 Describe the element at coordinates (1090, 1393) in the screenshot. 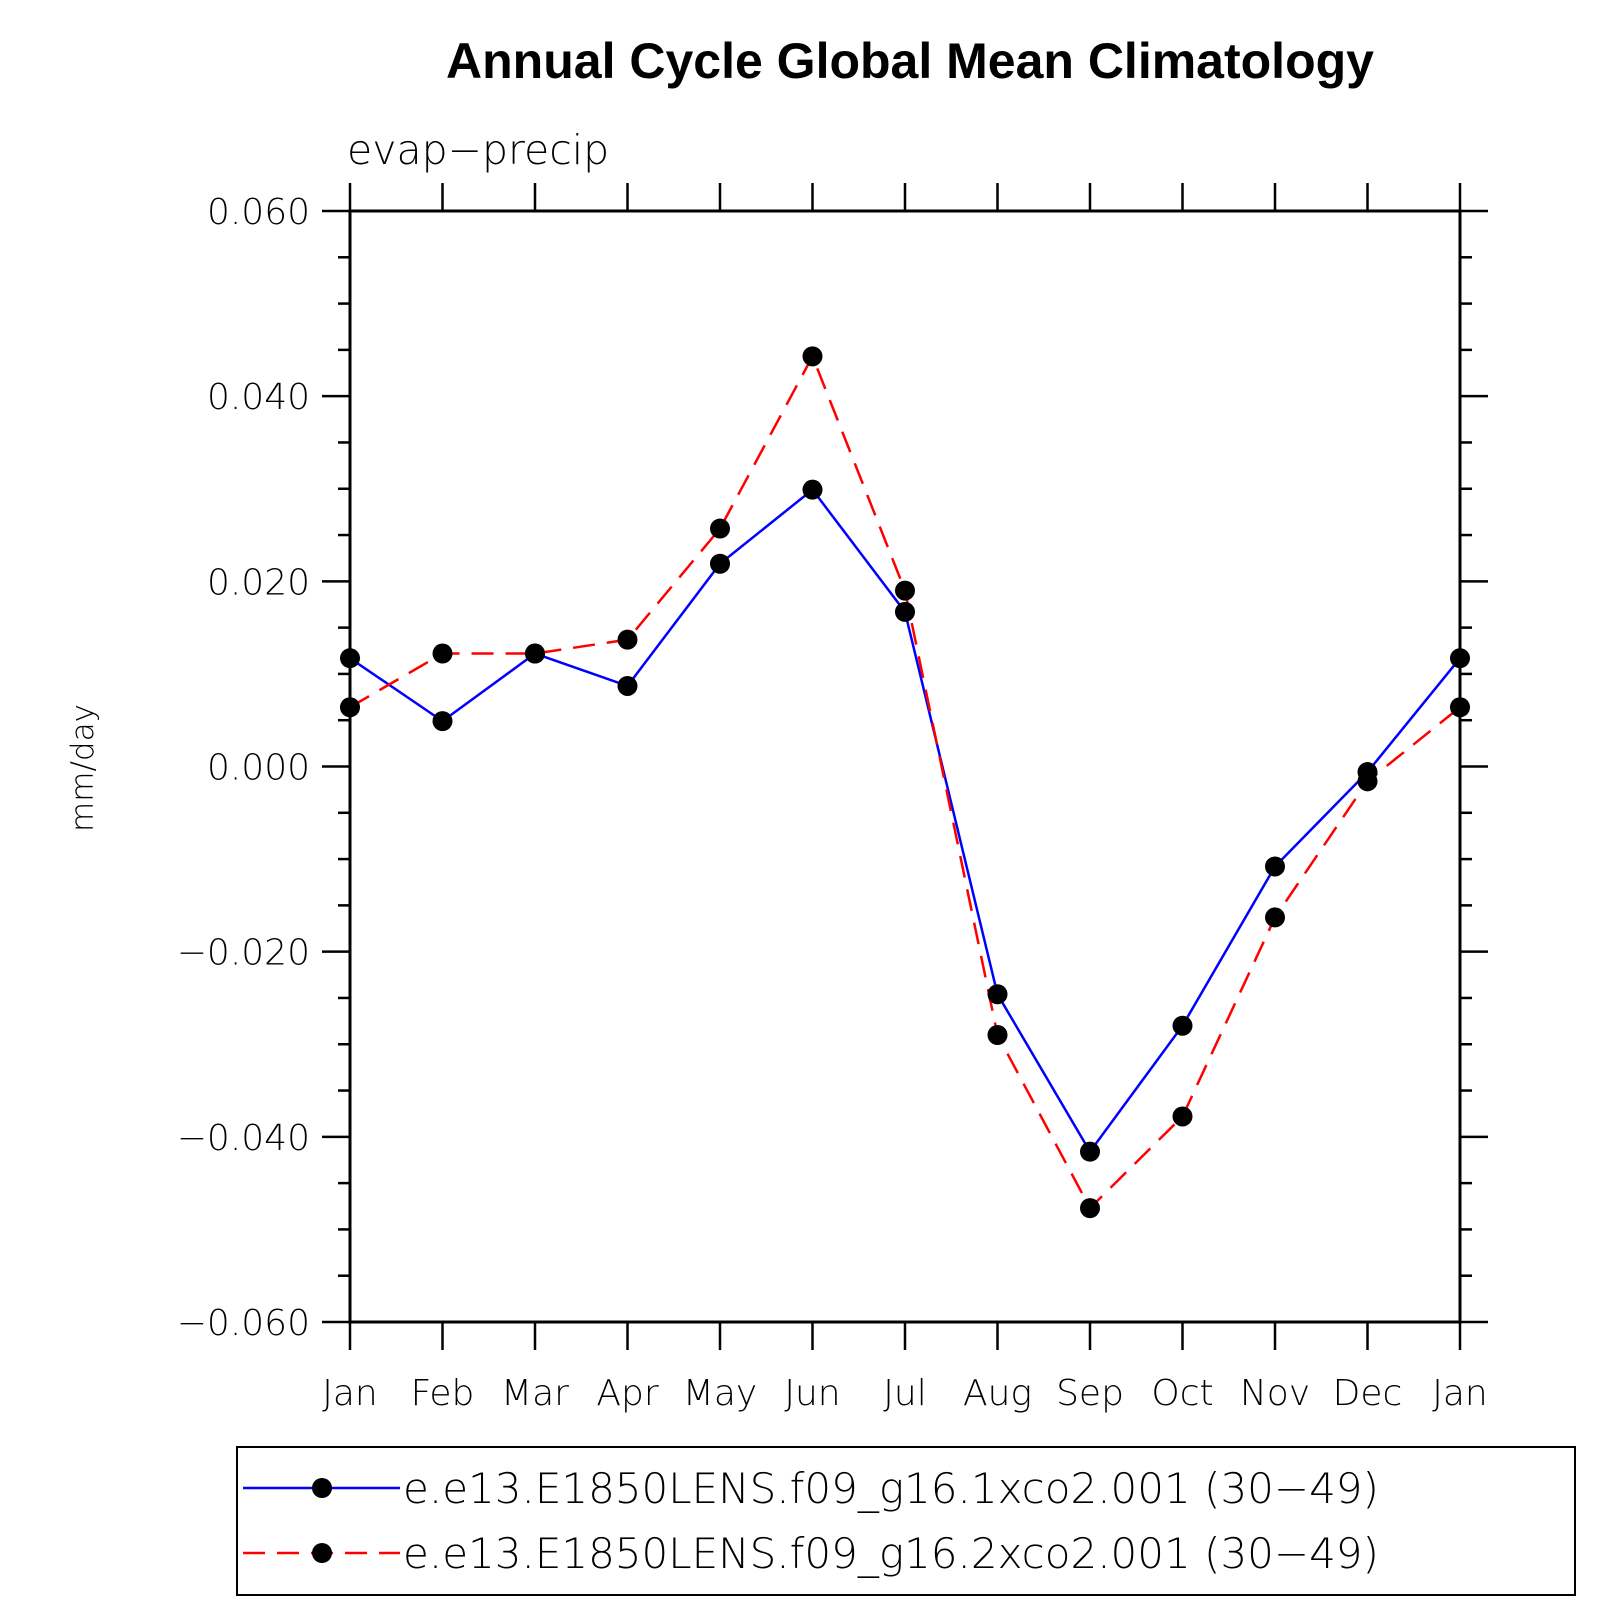

I see `x-tick-label: Sep` at that location.